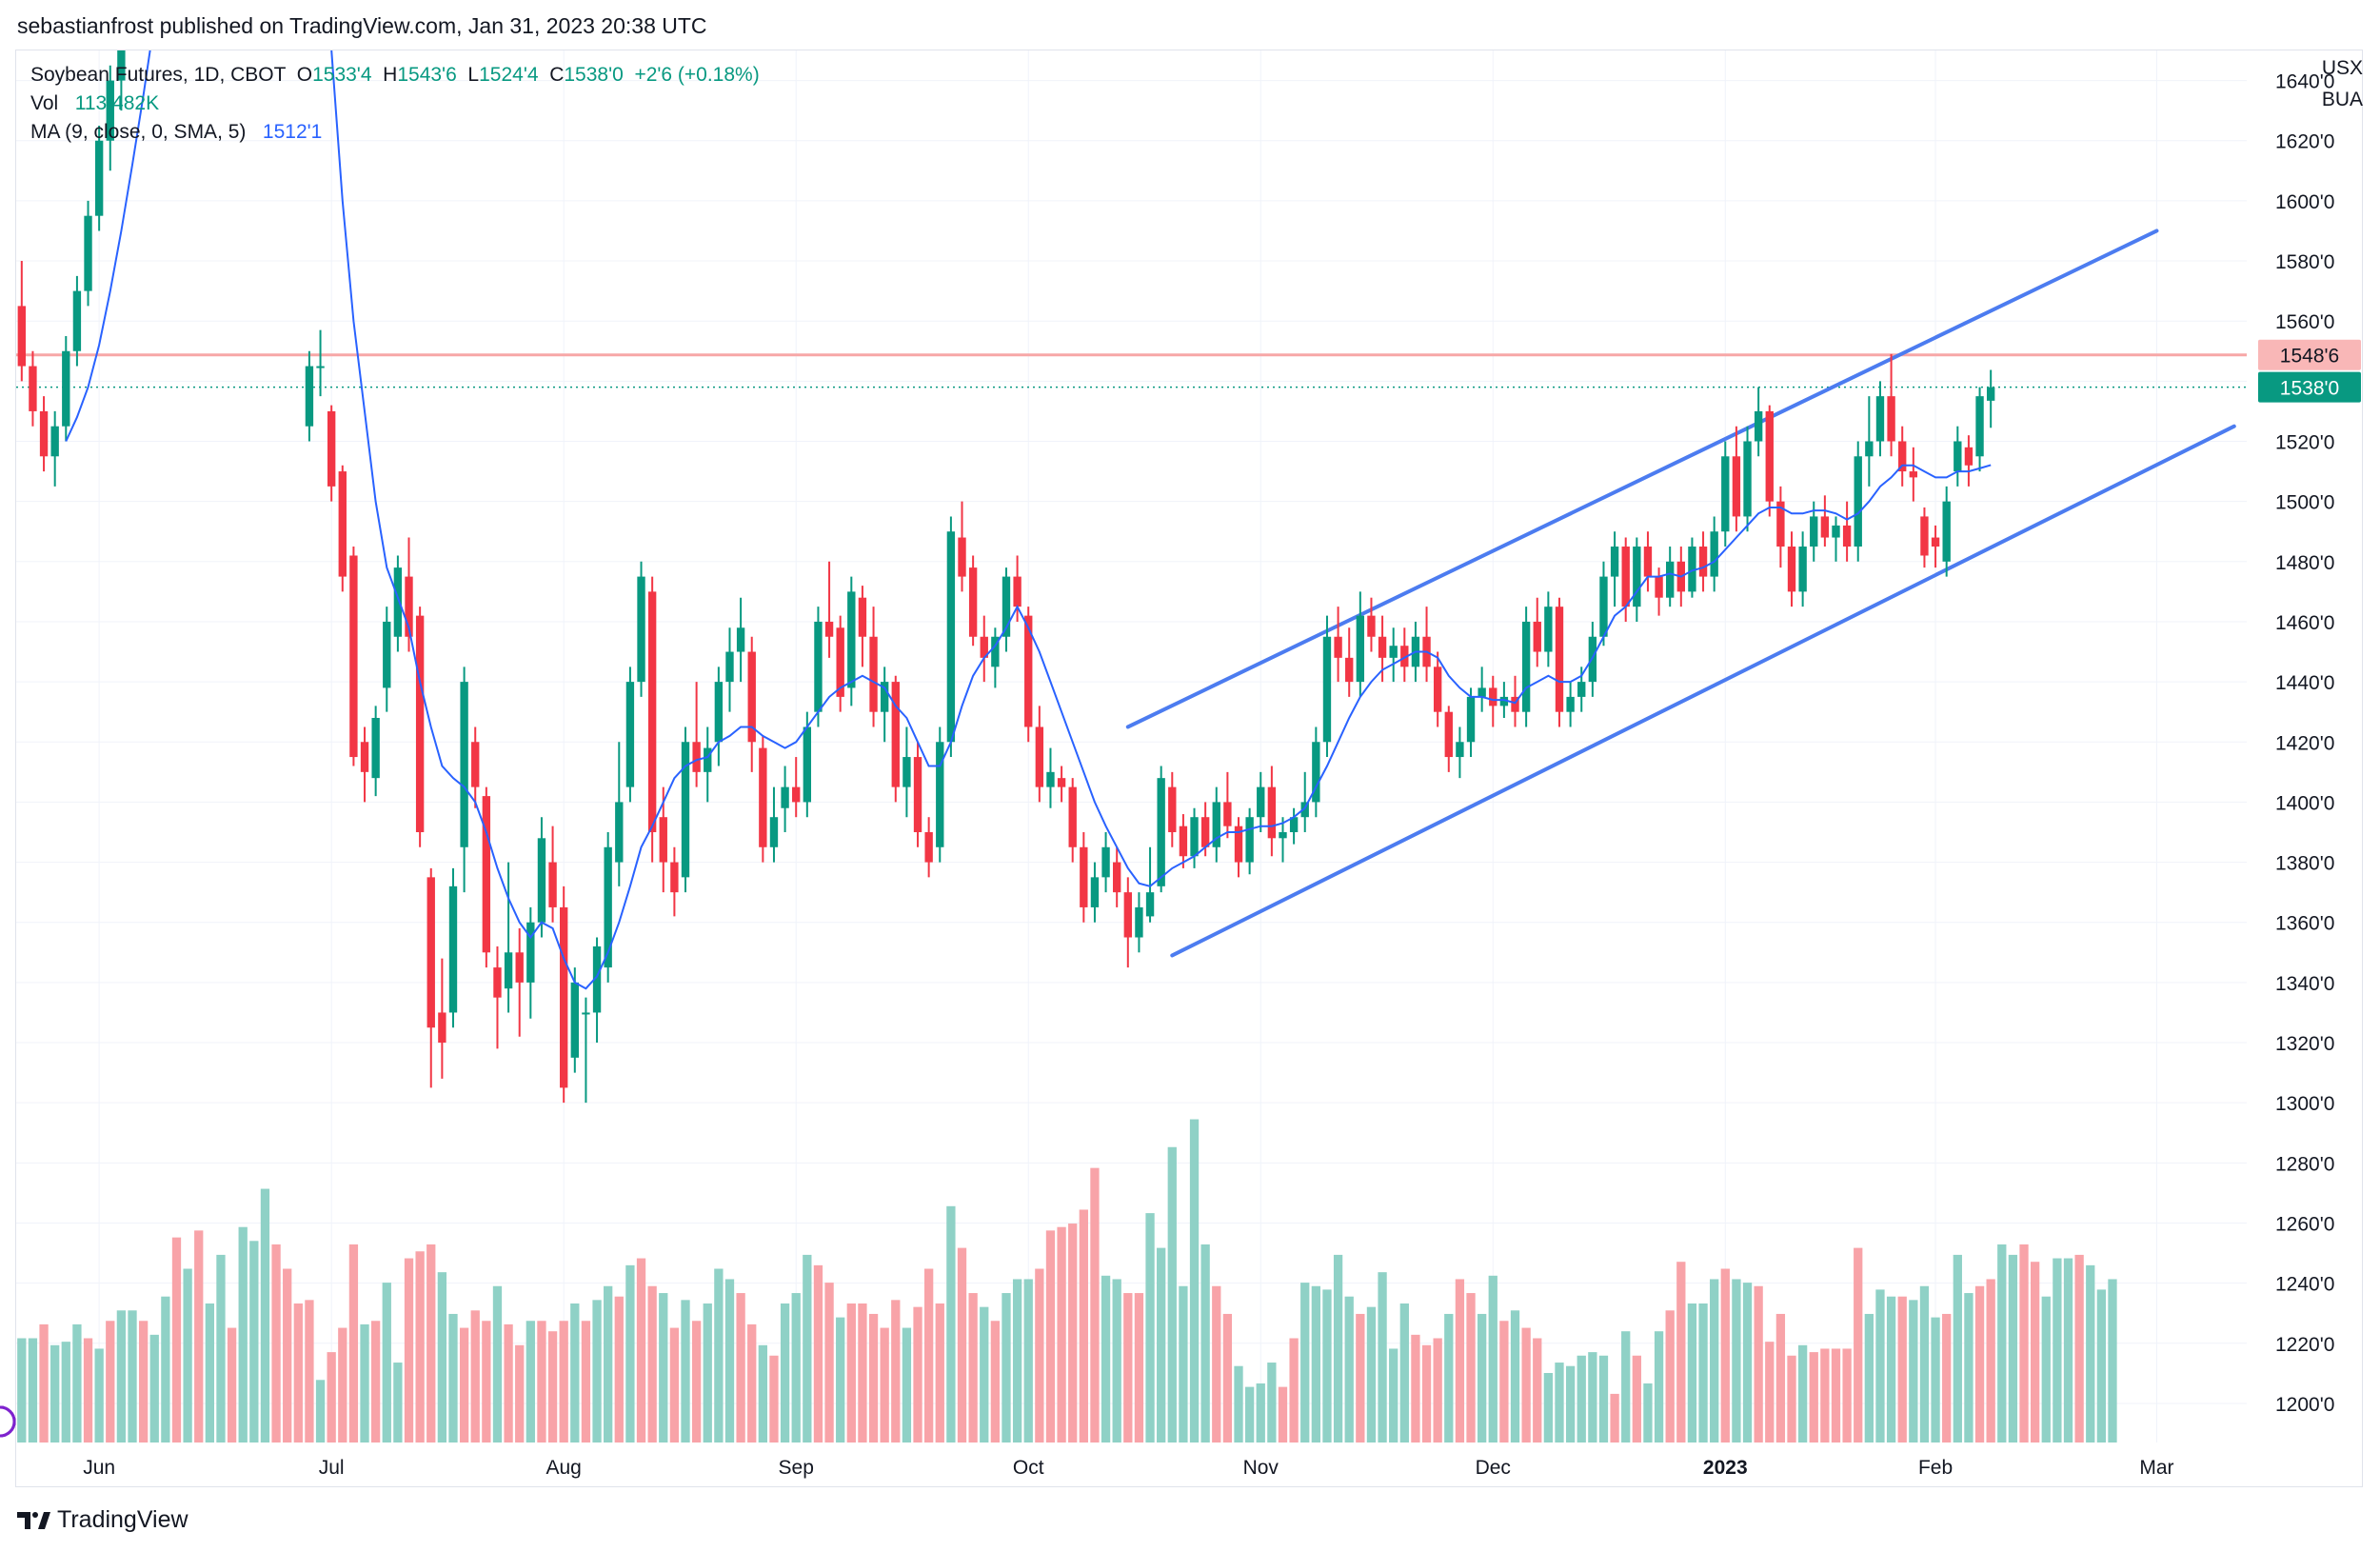 The width and height of the screenshot is (2380, 1552). Describe the element at coordinates (108, 246) in the screenshot. I see `ma-line` at that location.